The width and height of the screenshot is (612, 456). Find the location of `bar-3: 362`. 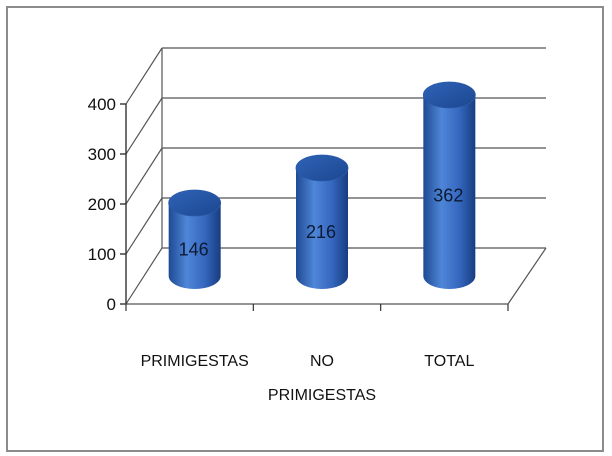

bar-3: 362 is located at coordinates (449, 185).